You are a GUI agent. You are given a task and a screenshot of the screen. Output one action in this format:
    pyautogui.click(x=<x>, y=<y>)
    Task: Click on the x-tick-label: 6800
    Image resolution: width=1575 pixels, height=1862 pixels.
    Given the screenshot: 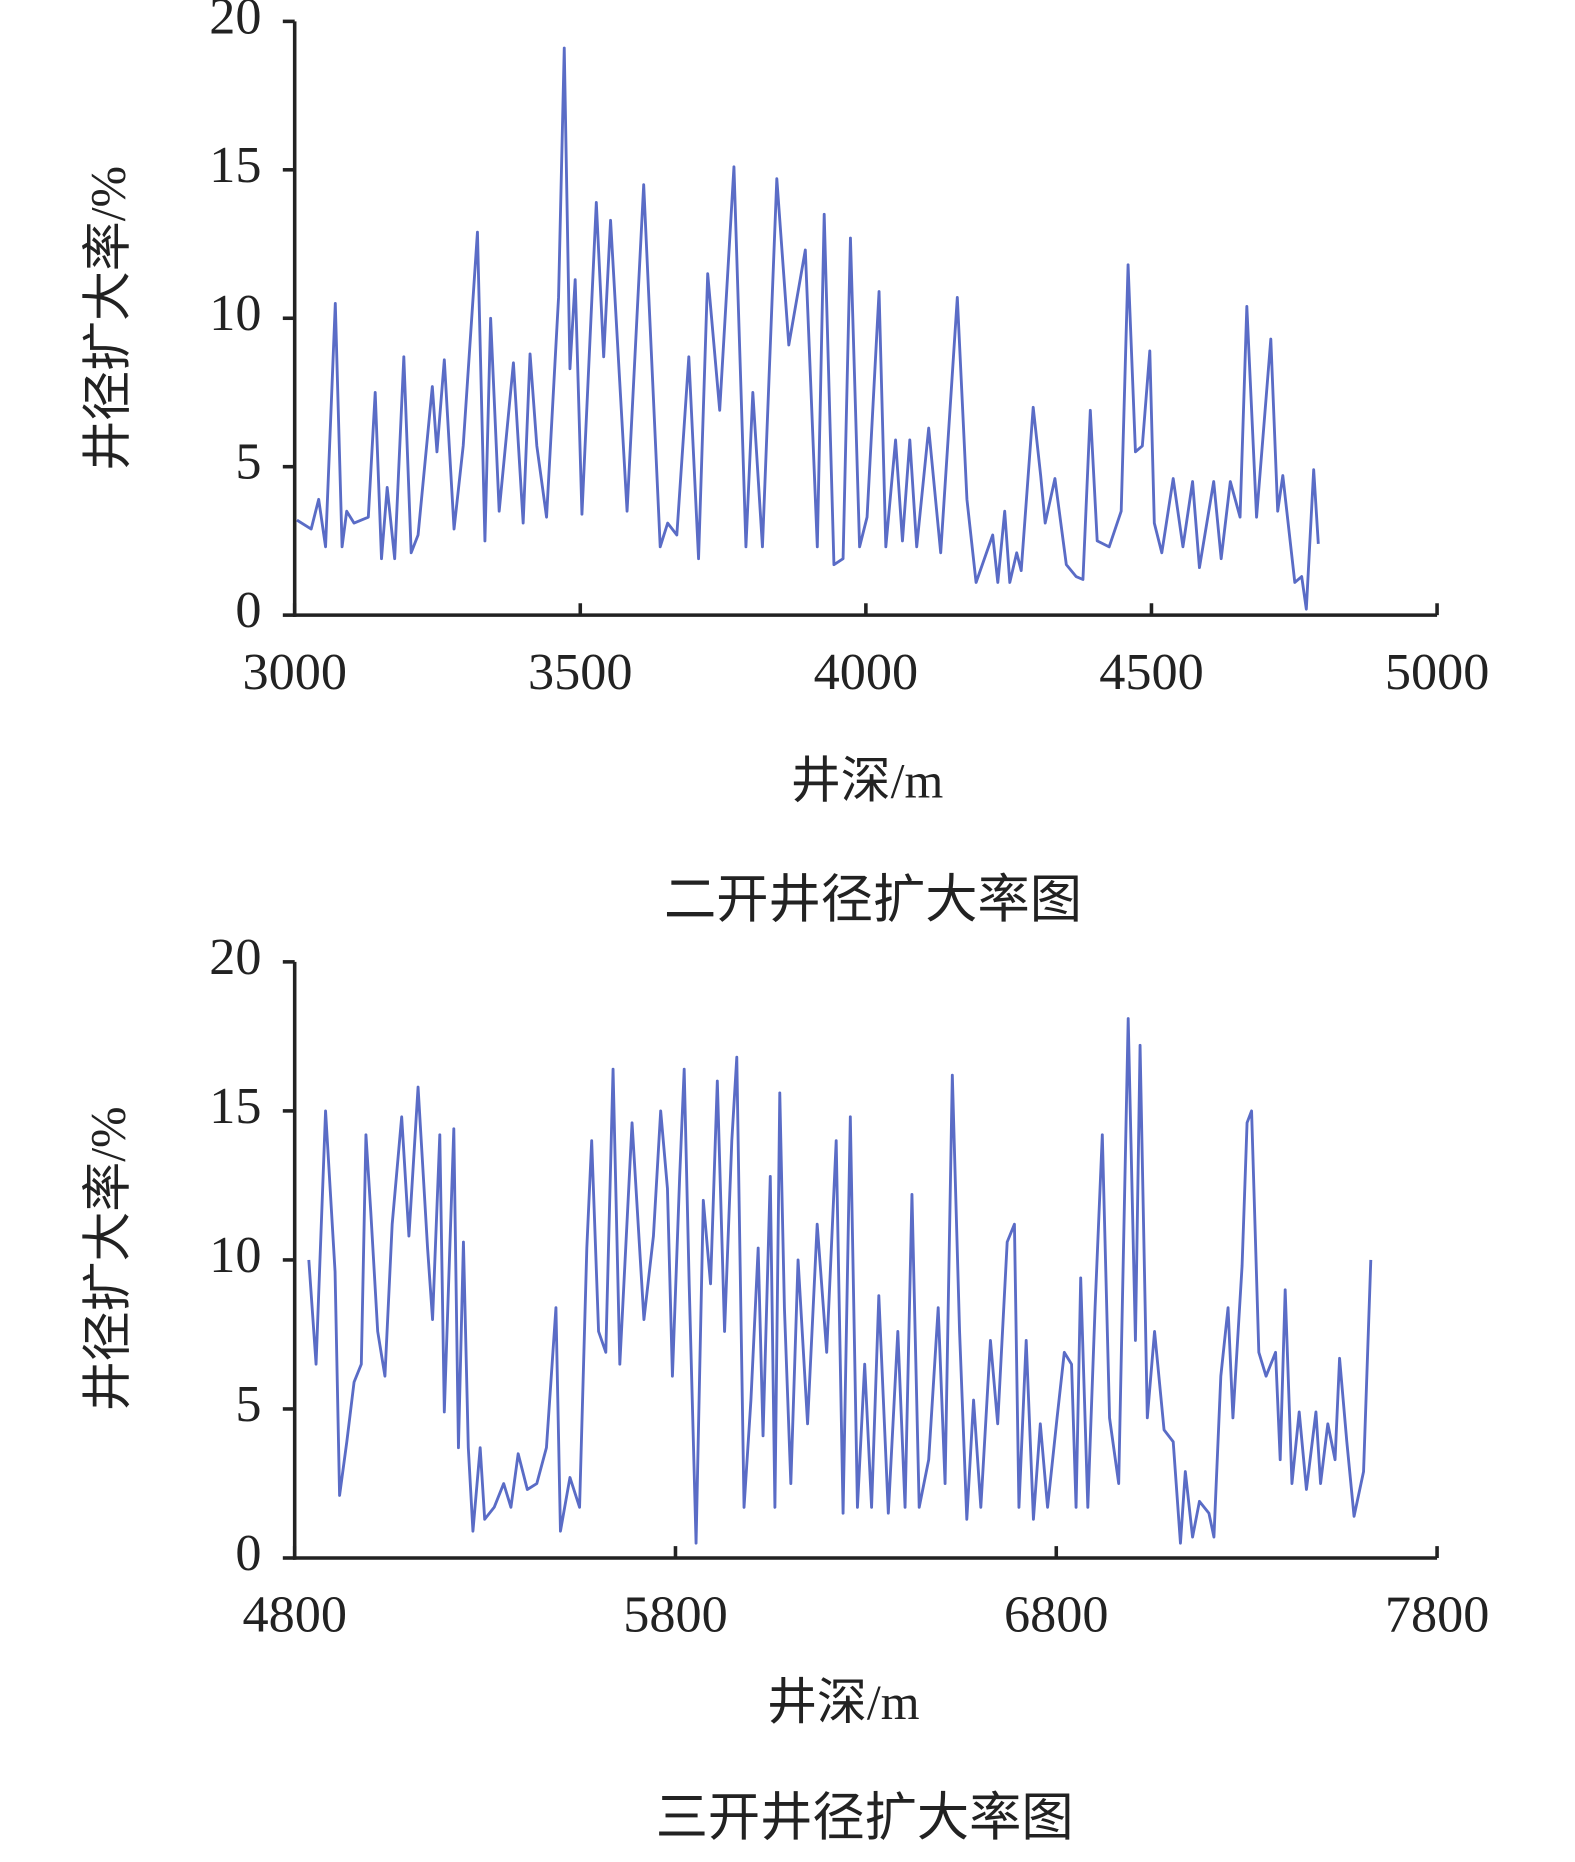 What is the action you would take?
    pyautogui.click(x=1056, y=1615)
    